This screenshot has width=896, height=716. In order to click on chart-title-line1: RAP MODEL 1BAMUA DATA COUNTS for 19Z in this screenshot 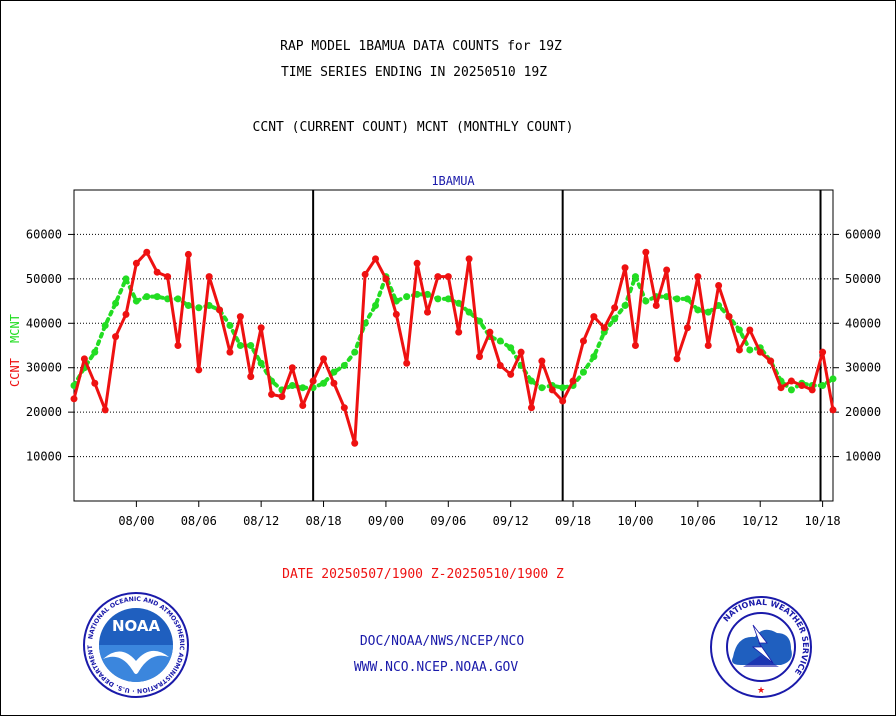, I will do `click(421, 46)`.